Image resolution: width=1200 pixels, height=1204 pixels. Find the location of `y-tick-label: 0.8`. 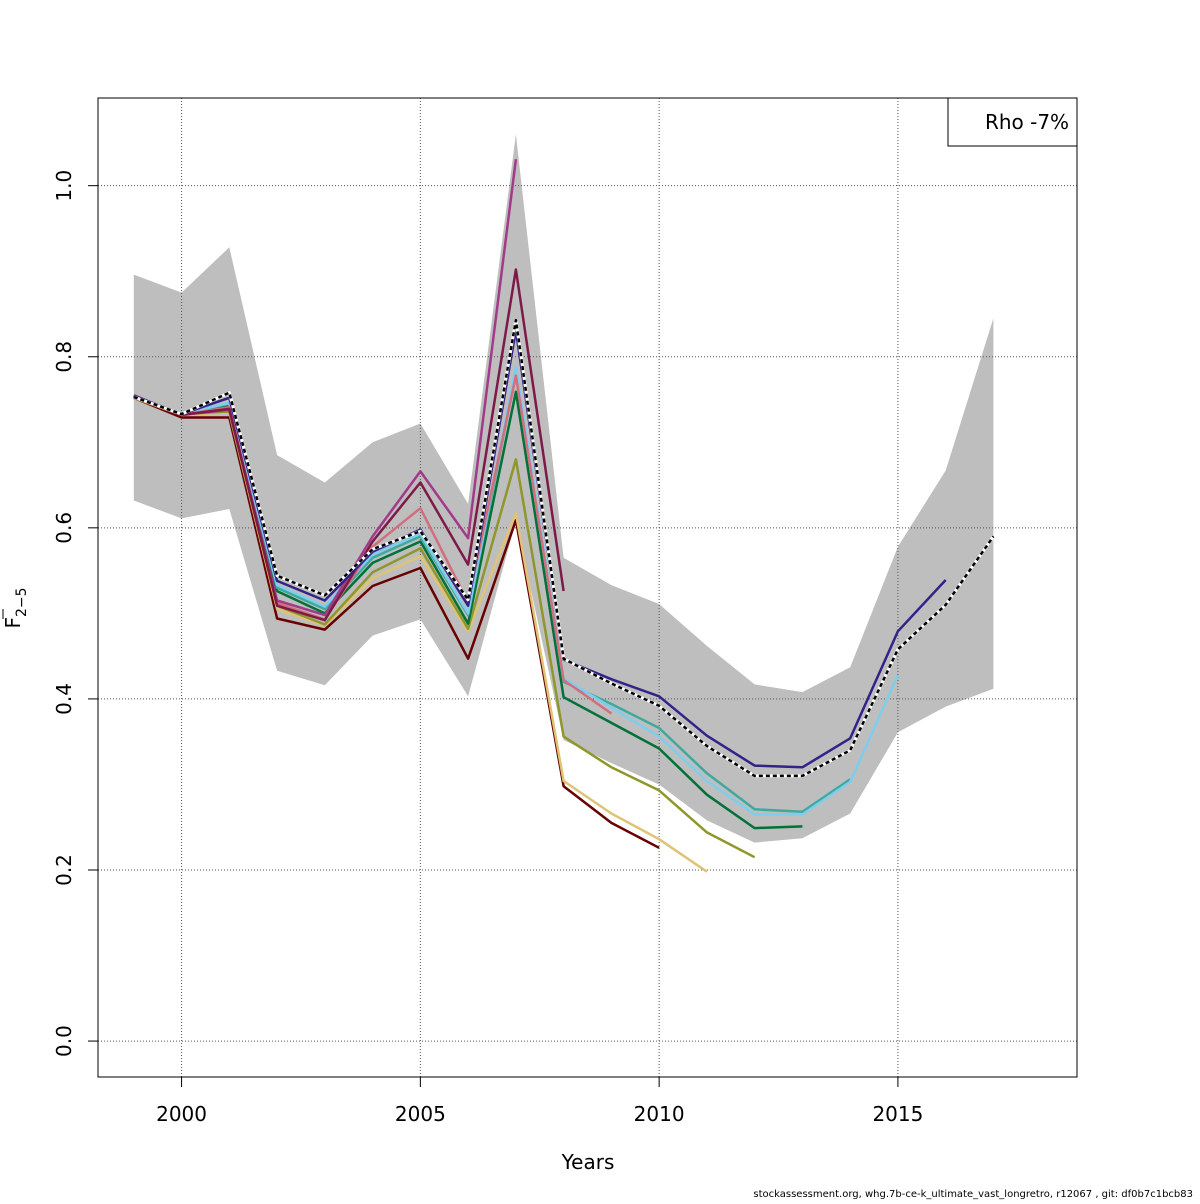

y-tick-label: 0.8 is located at coordinates (64, 357).